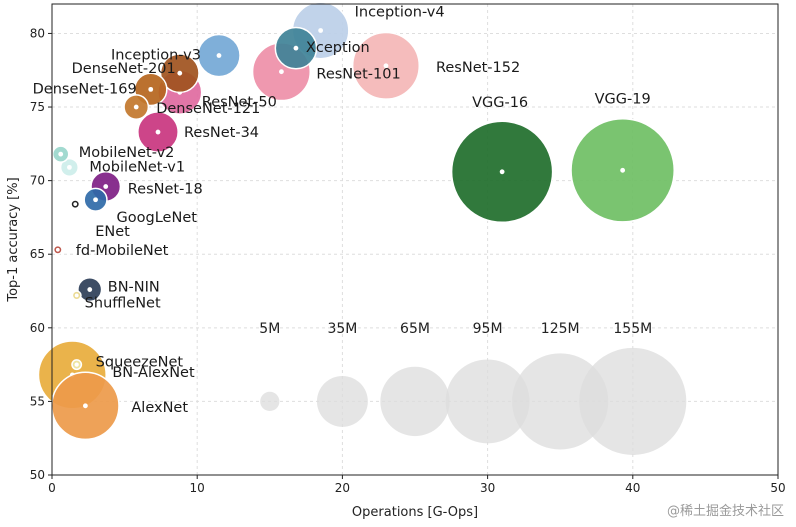 This screenshot has width=796, height=527. Describe the element at coordinates (134, 288) in the screenshot. I see `bubble-label-bn-nin: BN-NIN` at that location.